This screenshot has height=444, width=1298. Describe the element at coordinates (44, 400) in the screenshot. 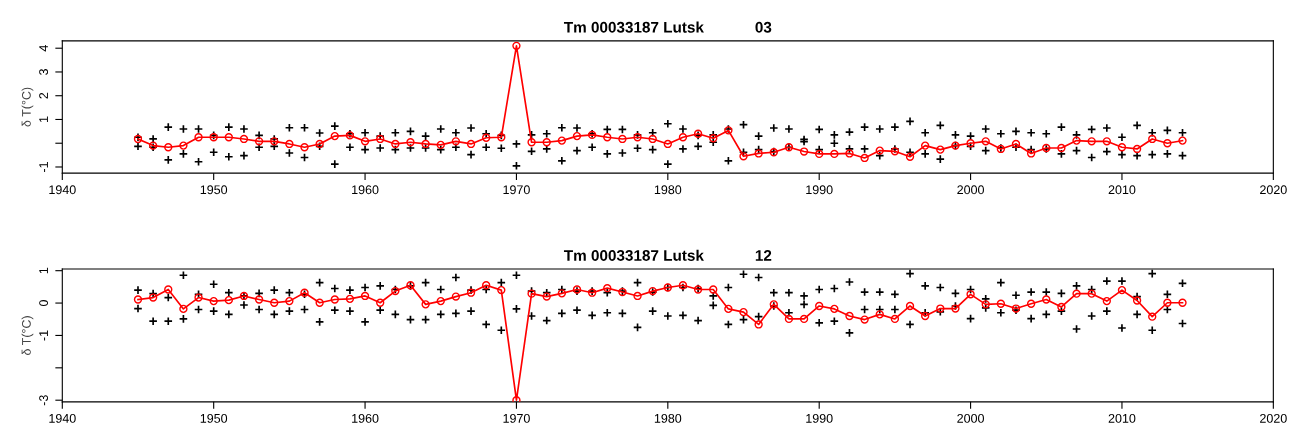

I see `y-tick-label: -3` at that location.